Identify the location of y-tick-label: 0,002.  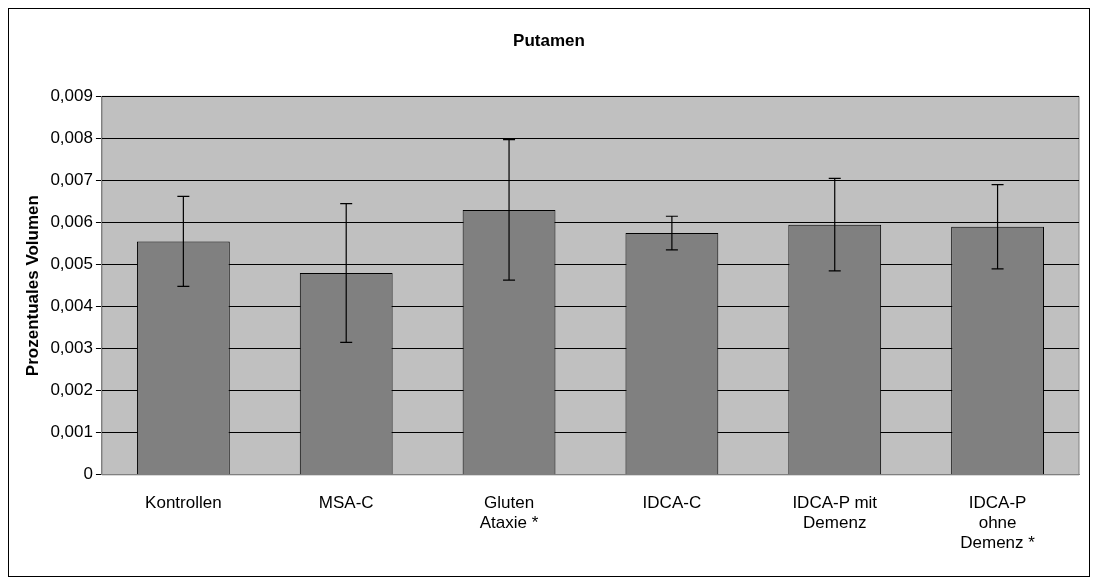
(71, 390).